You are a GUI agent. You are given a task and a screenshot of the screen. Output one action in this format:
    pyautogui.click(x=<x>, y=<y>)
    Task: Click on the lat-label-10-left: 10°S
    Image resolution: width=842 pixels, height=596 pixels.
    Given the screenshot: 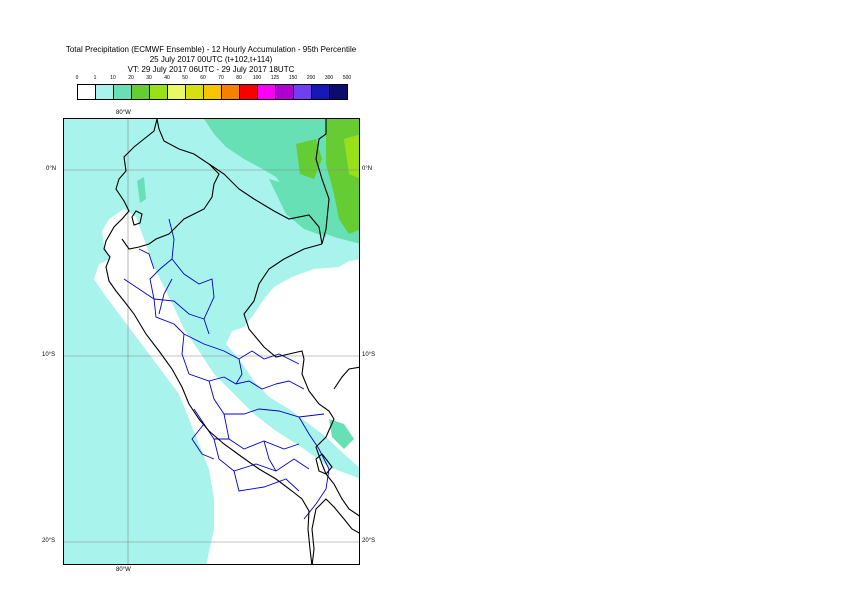 What is the action you would take?
    pyautogui.click(x=49, y=355)
    